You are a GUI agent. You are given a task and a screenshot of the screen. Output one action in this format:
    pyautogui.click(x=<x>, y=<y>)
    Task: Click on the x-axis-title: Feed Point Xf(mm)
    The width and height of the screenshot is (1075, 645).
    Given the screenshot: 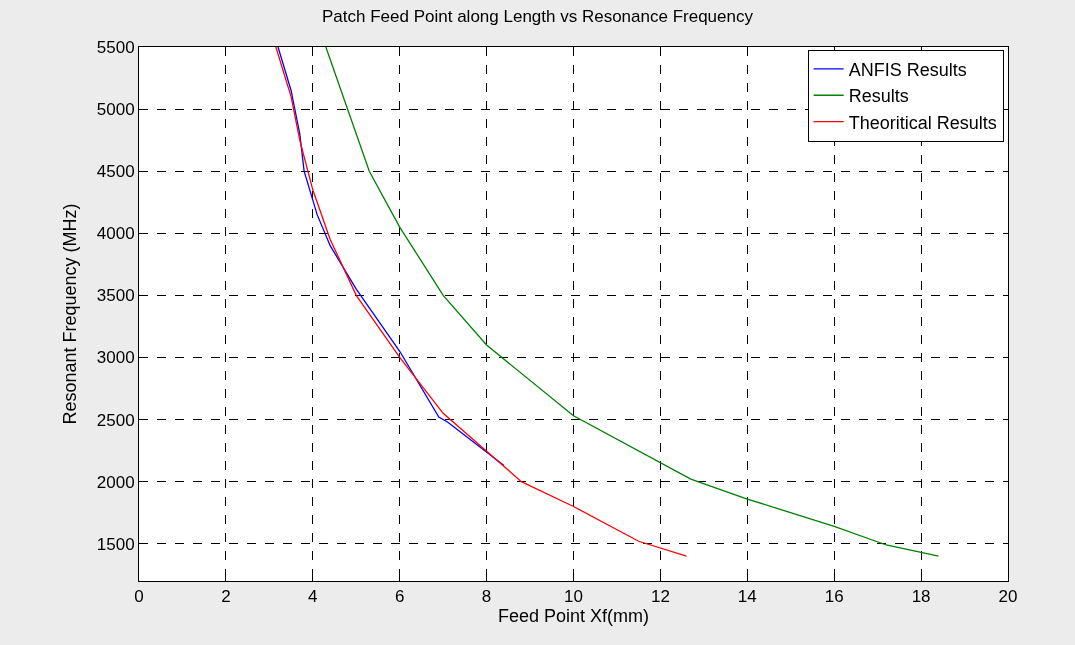 What is the action you would take?
    pyautogui.click(x=573, y=616)
    